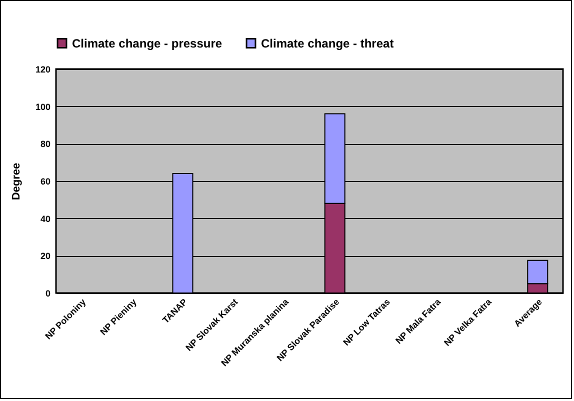 This screenshot has width=574, height=401. I want to click on y-tick-label: 40, so click(45, 219).